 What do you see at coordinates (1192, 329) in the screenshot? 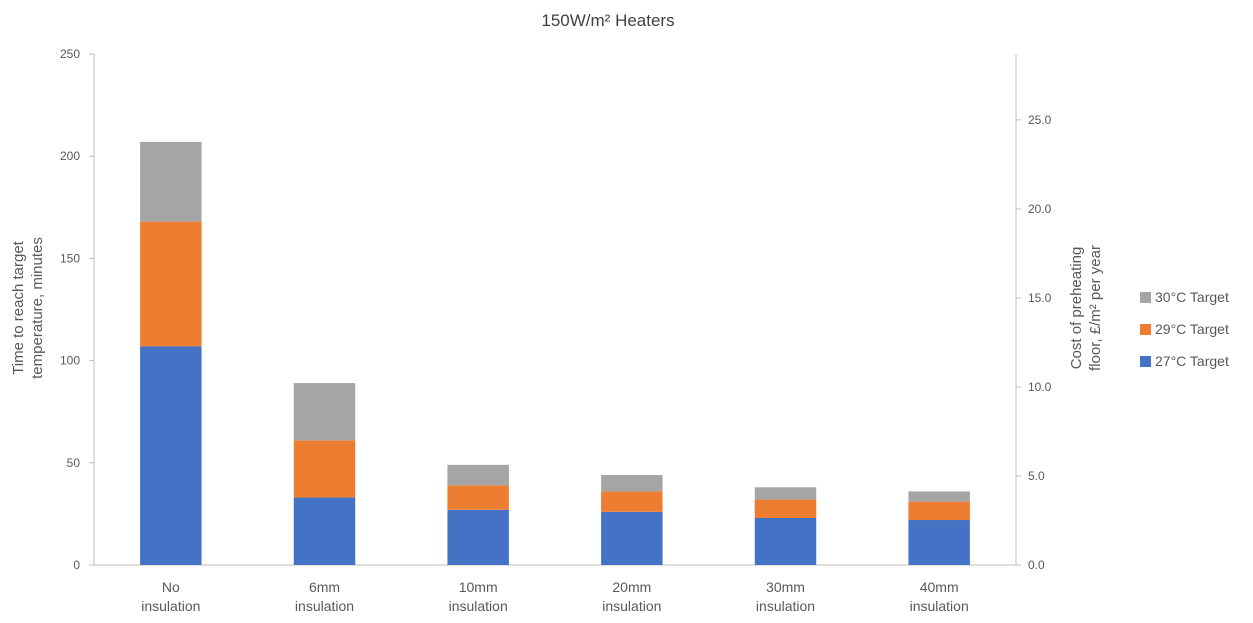
I see `legend-label: 29°C Target` at bounding box center [1192, 329].